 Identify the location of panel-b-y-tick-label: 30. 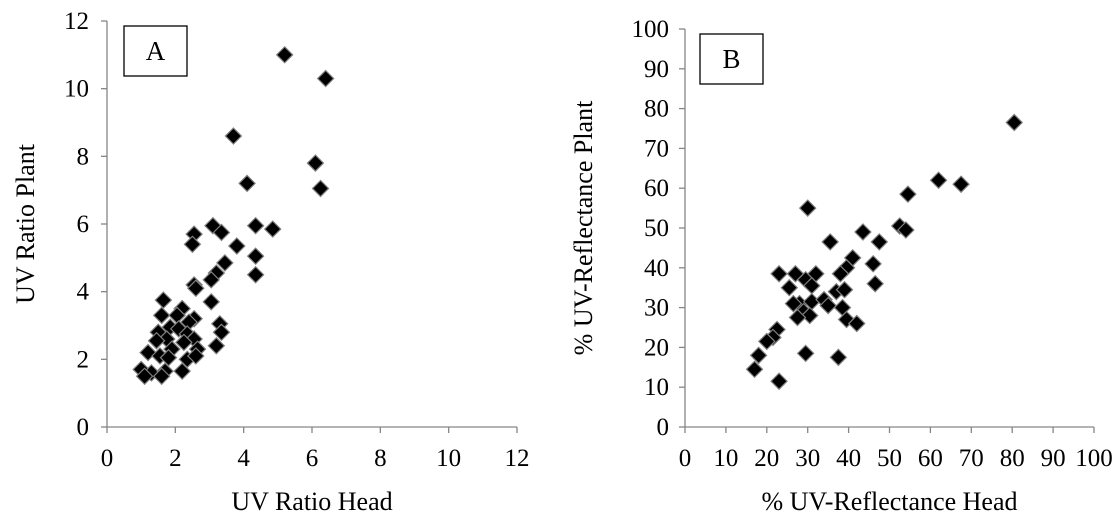
(656, 308).